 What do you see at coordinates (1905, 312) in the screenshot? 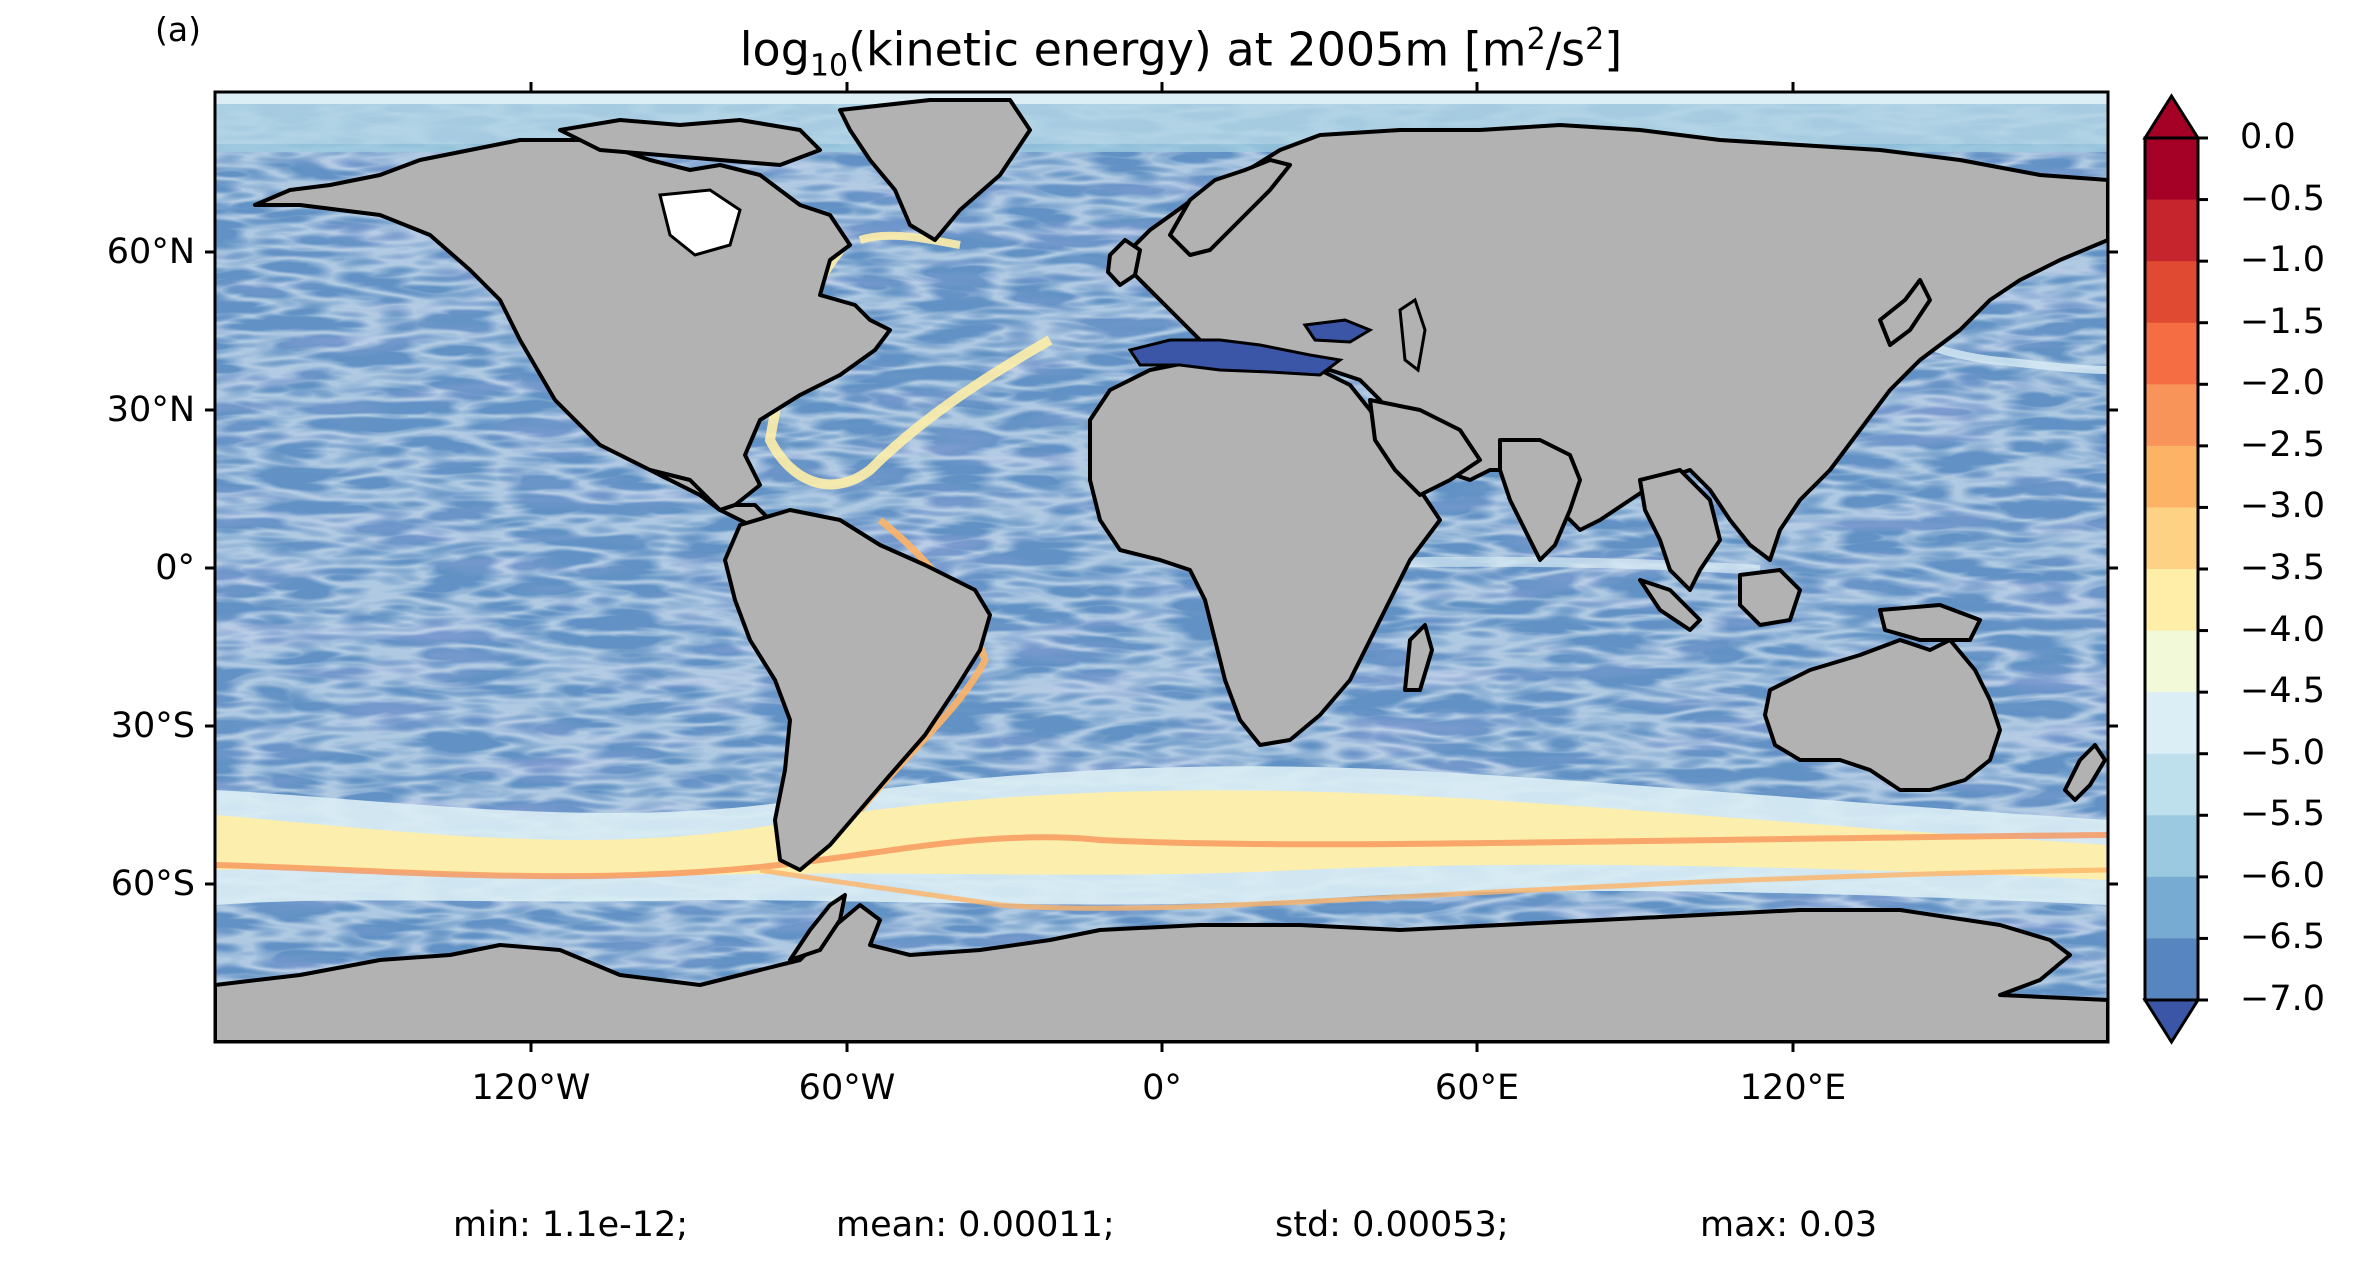
I see `japan` at bounding box center [1905, 312].